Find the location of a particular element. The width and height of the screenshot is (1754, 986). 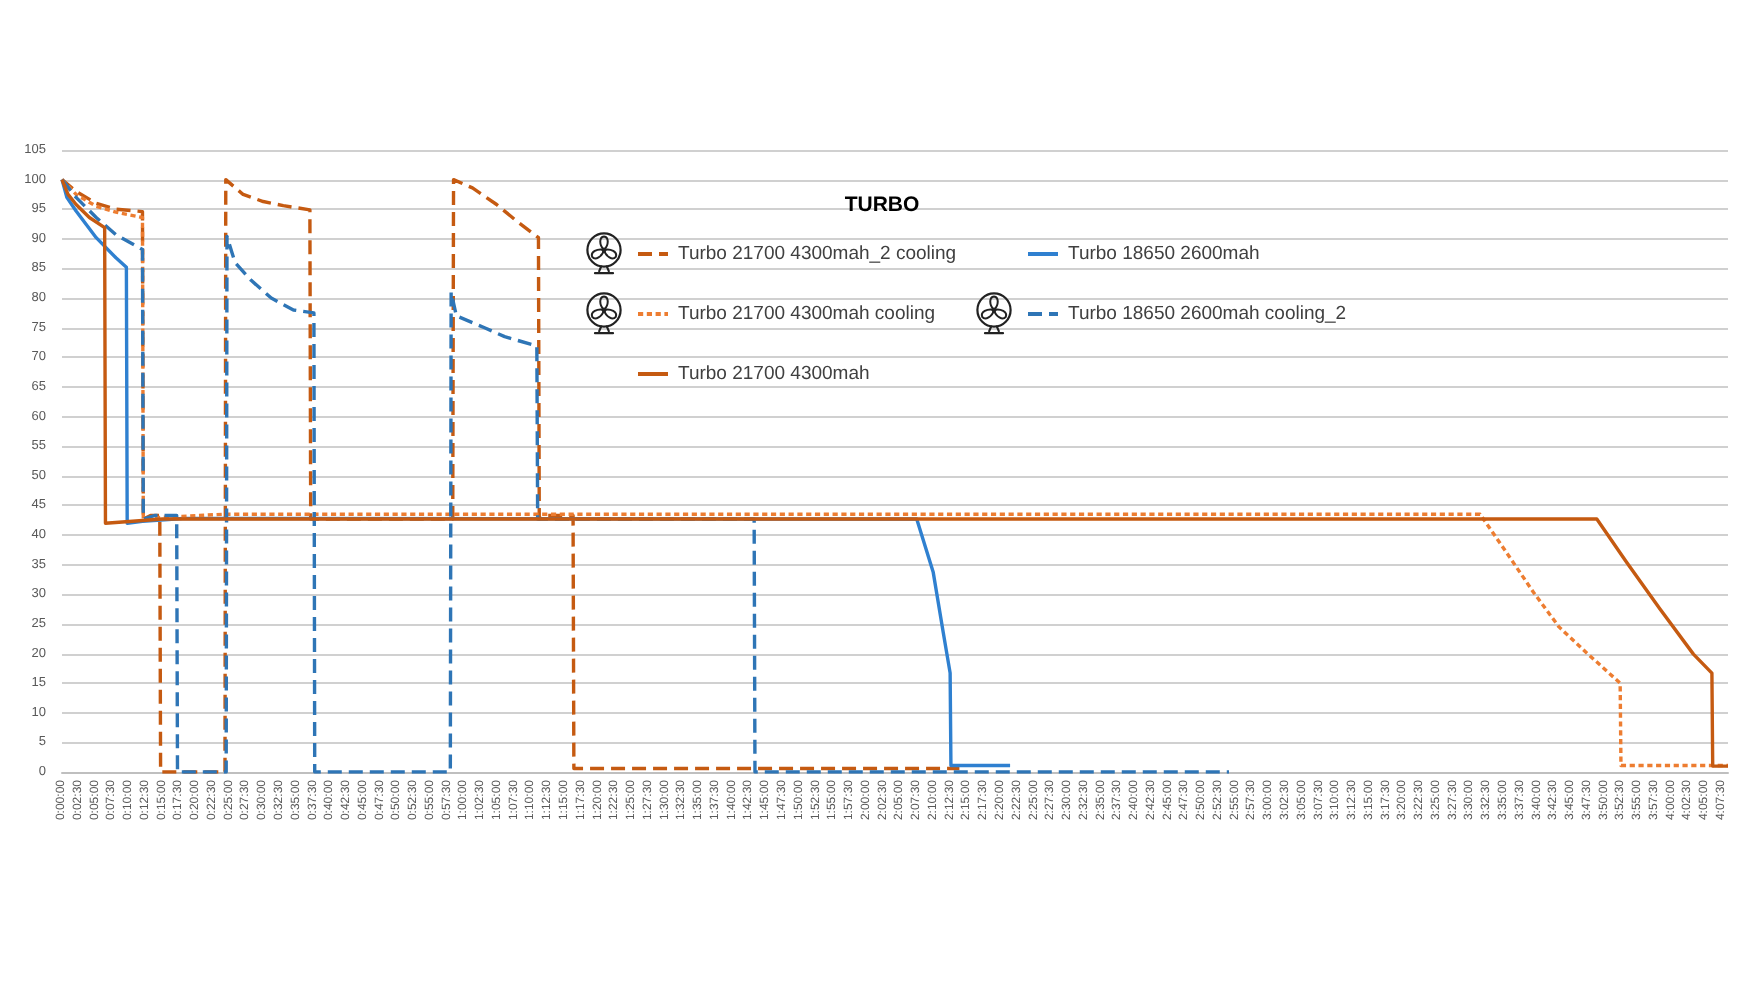

legend-label: Turbo 21700 4300mah_2 cooling is located at coordinates (817, 254).